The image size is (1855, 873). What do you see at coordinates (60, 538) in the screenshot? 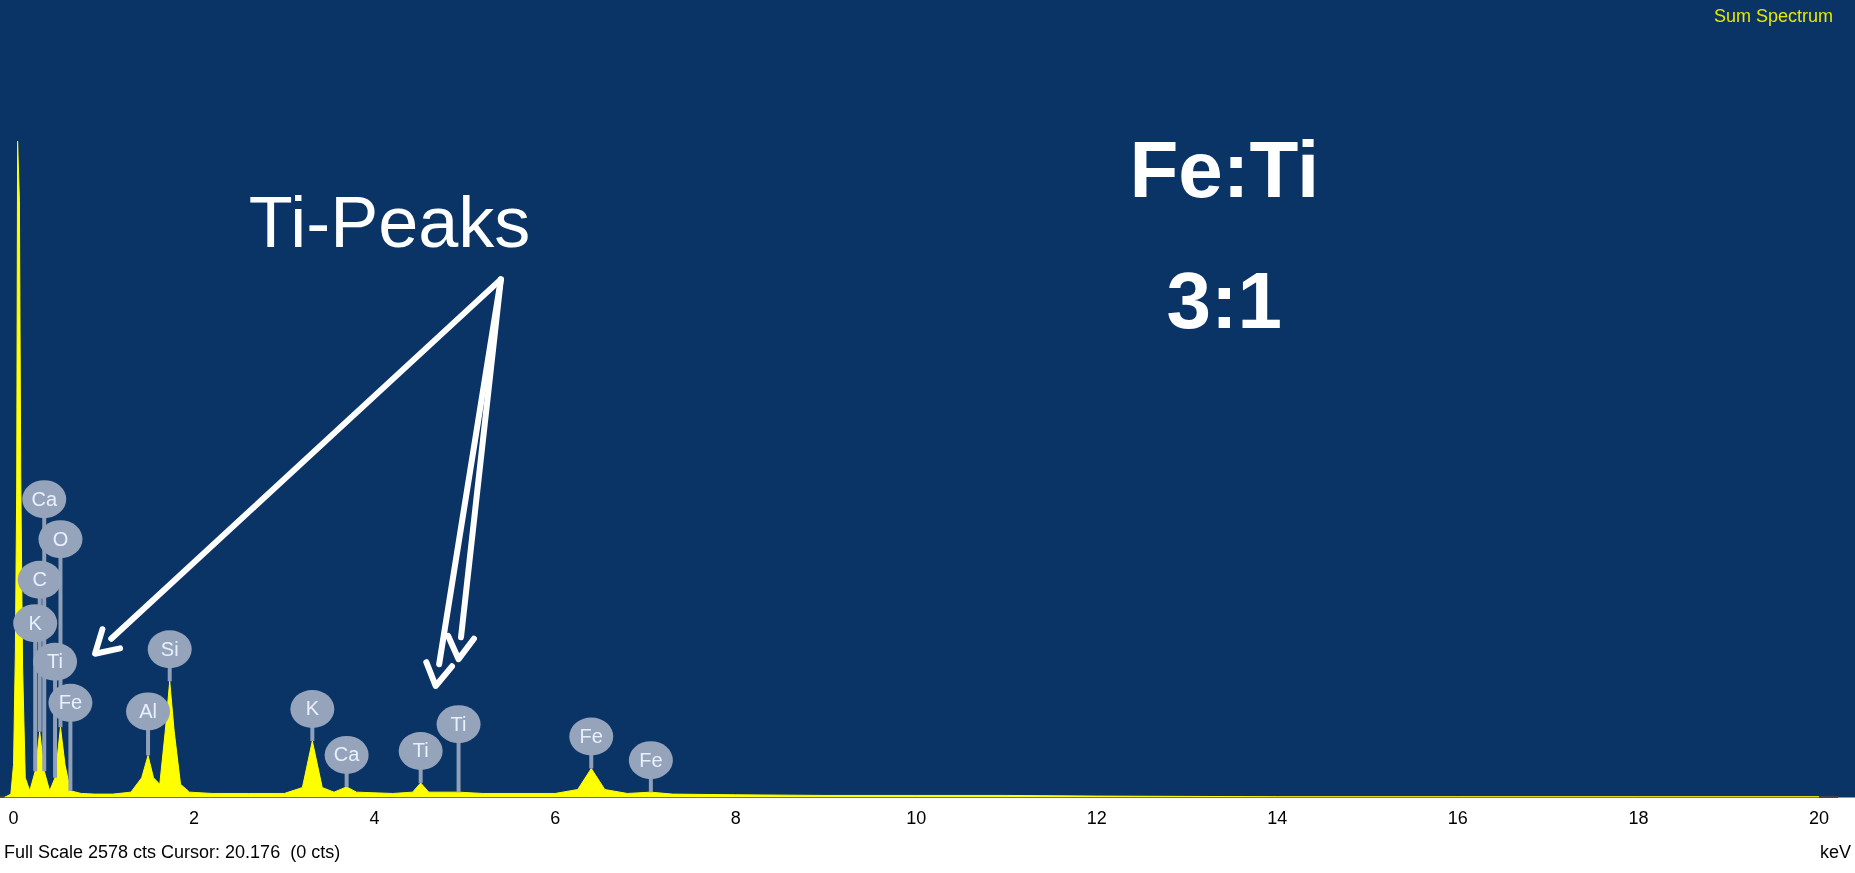
I see `annotation: O` at bounding box center [60, 538].